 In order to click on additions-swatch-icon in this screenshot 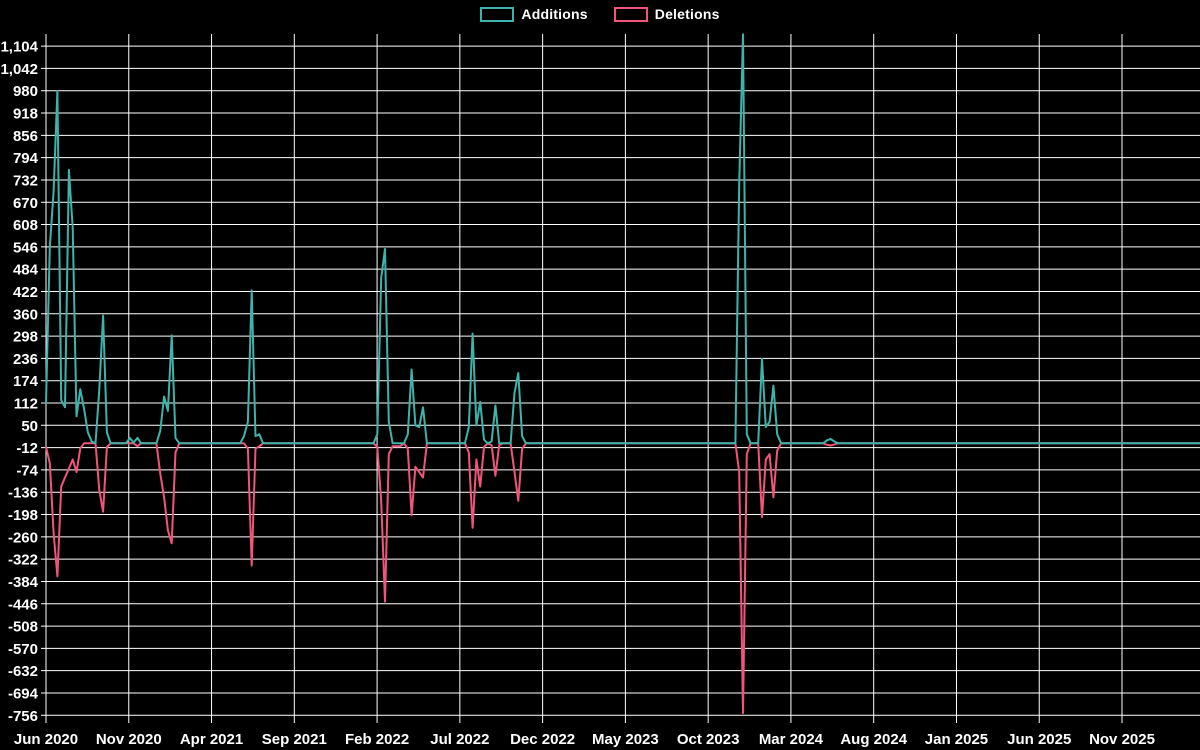, I will do `click(497, 14)`.